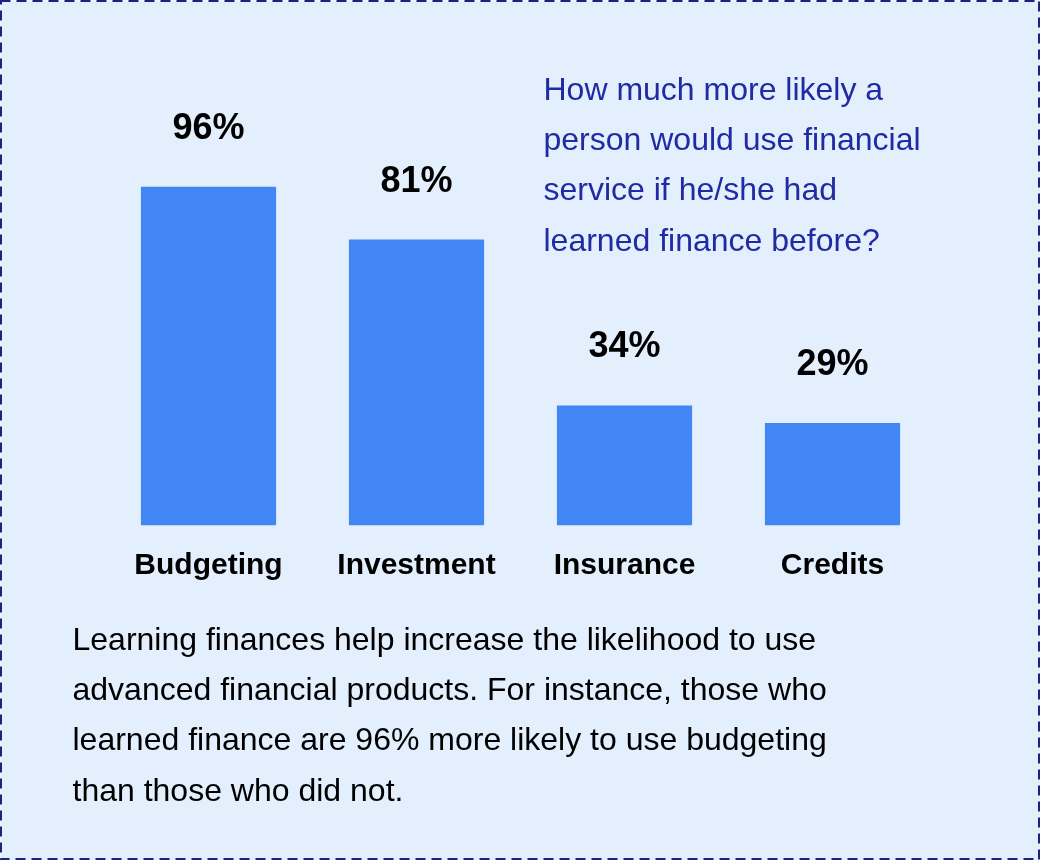  I want to click on data-label: 29%, so click(832, 363).